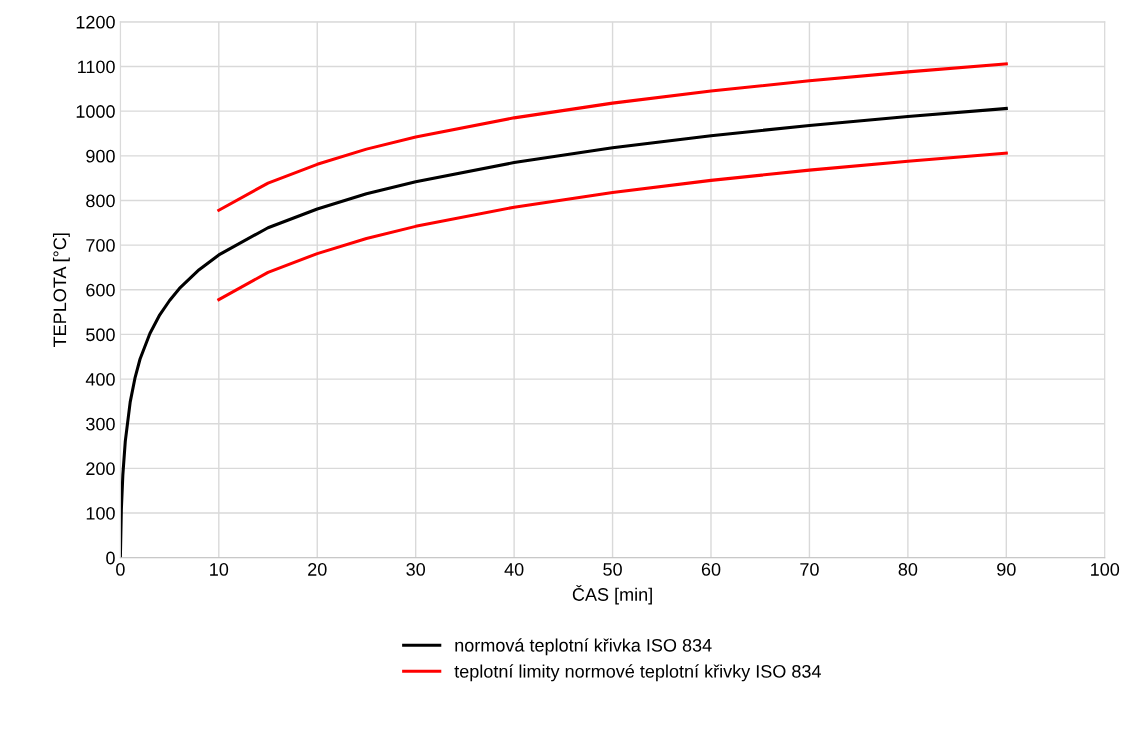 The image size is (1125, 729). I want to click on y-tick-label: 900, so click(100, 156).